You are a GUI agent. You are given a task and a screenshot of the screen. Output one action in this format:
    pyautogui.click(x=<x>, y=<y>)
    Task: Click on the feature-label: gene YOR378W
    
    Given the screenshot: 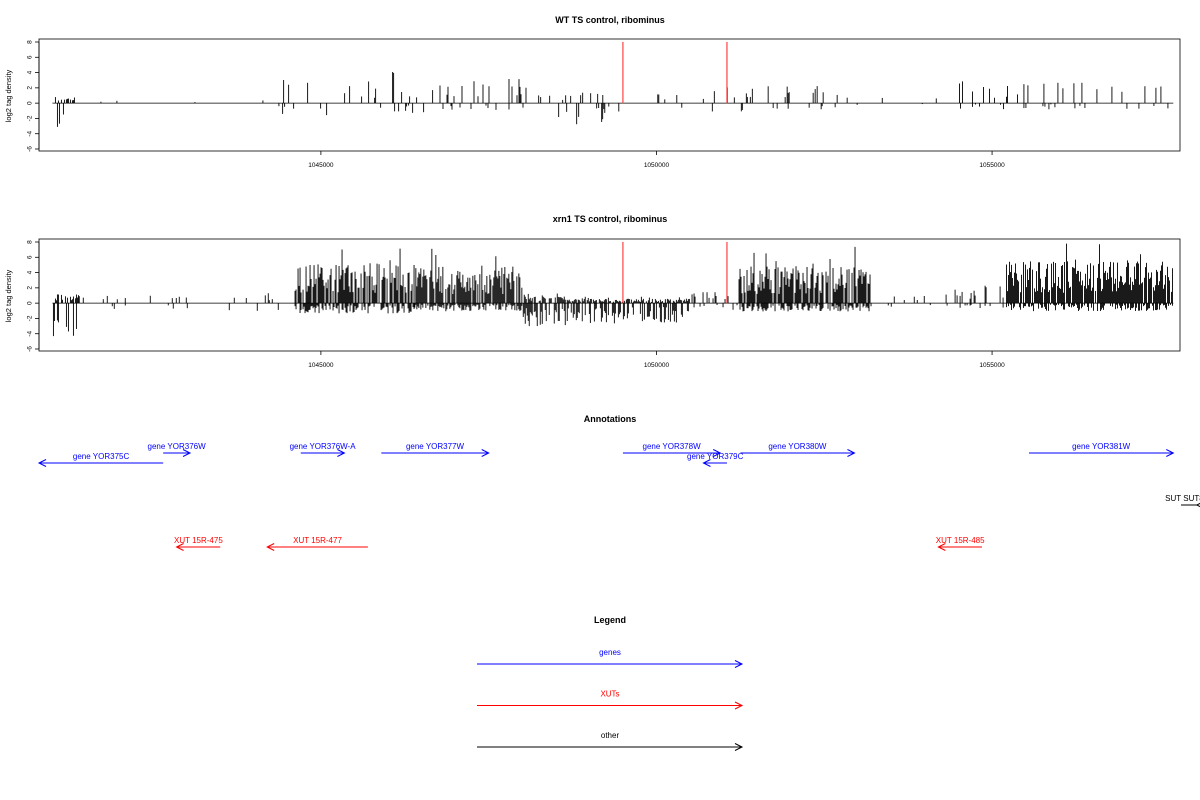 What is the action you would take?
    pyautogui.click(x=672, y=446)
    